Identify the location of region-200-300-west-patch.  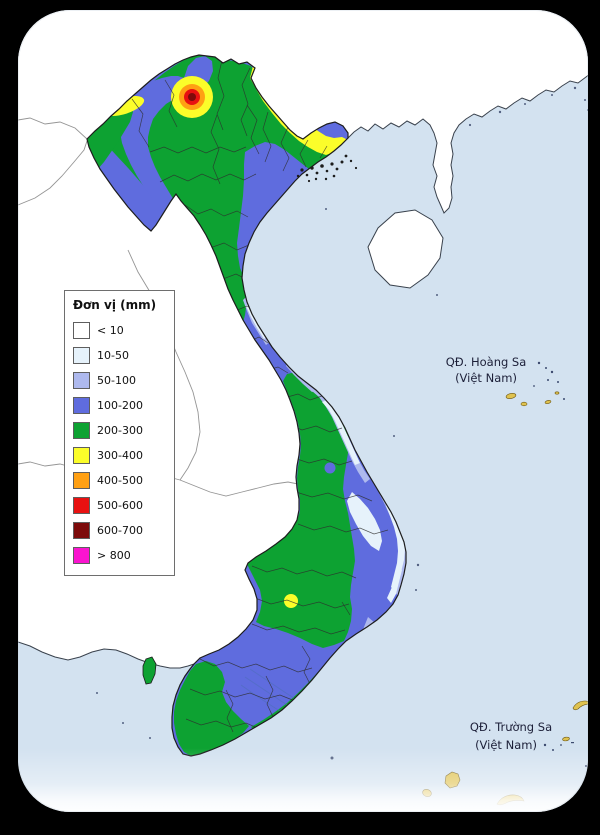
(110, 134).